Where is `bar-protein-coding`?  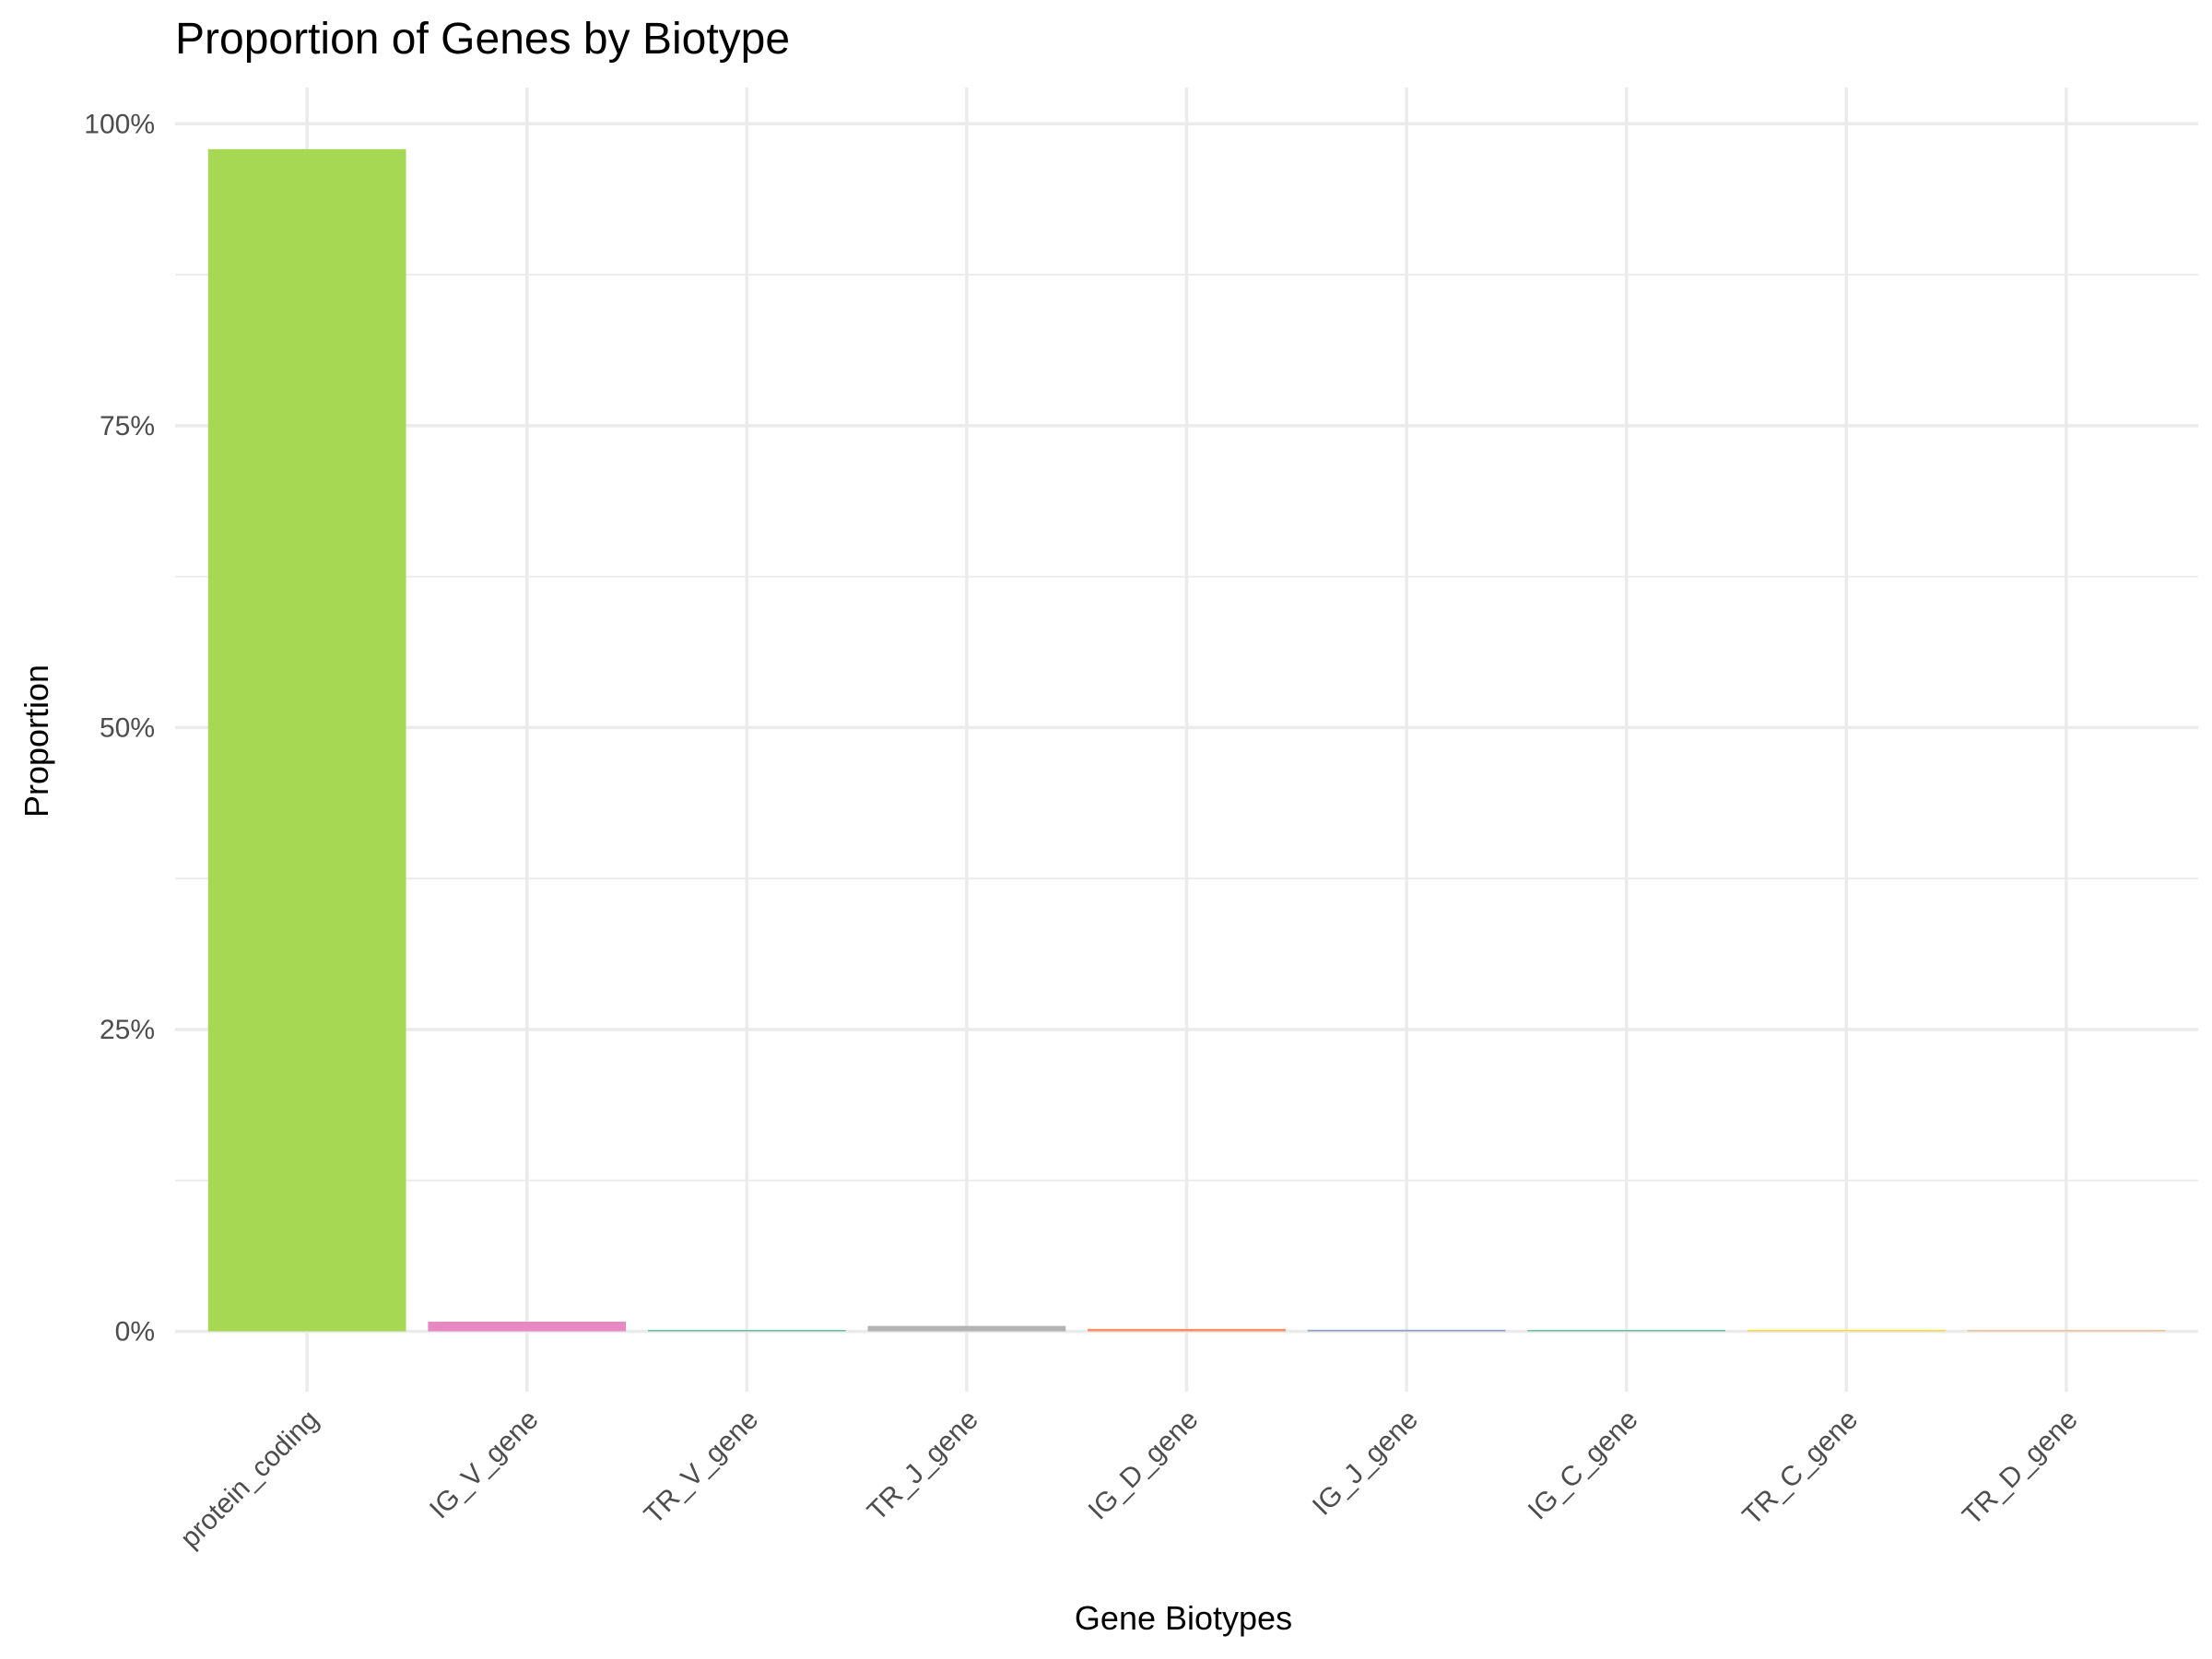 bar-protein-coding is located at coordinates (306, 740).